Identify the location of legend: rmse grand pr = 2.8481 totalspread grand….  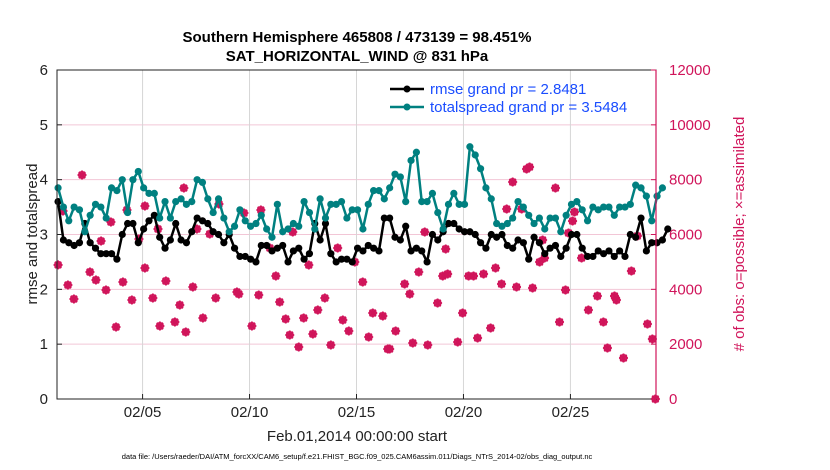
(508, 98).